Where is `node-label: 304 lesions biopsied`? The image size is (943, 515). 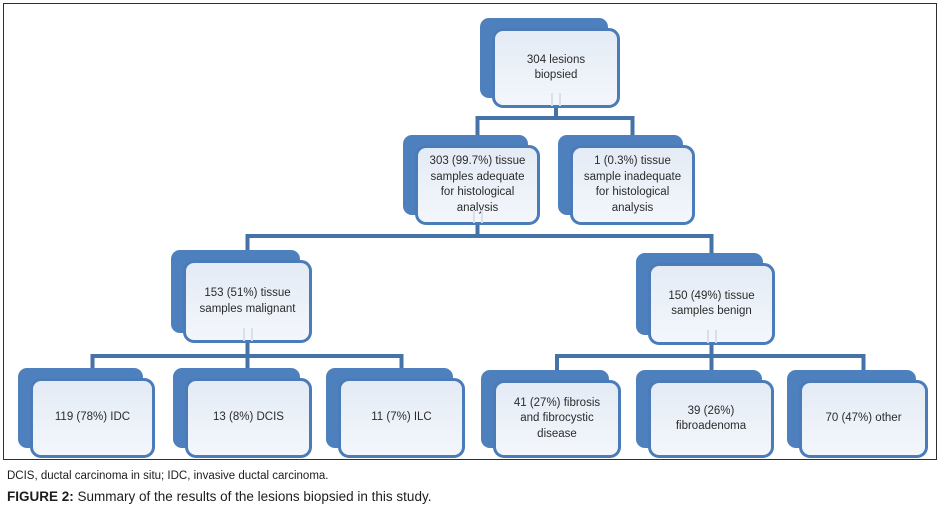
node-label: 304 lesions biopsied is located at coordinates (556, 67).